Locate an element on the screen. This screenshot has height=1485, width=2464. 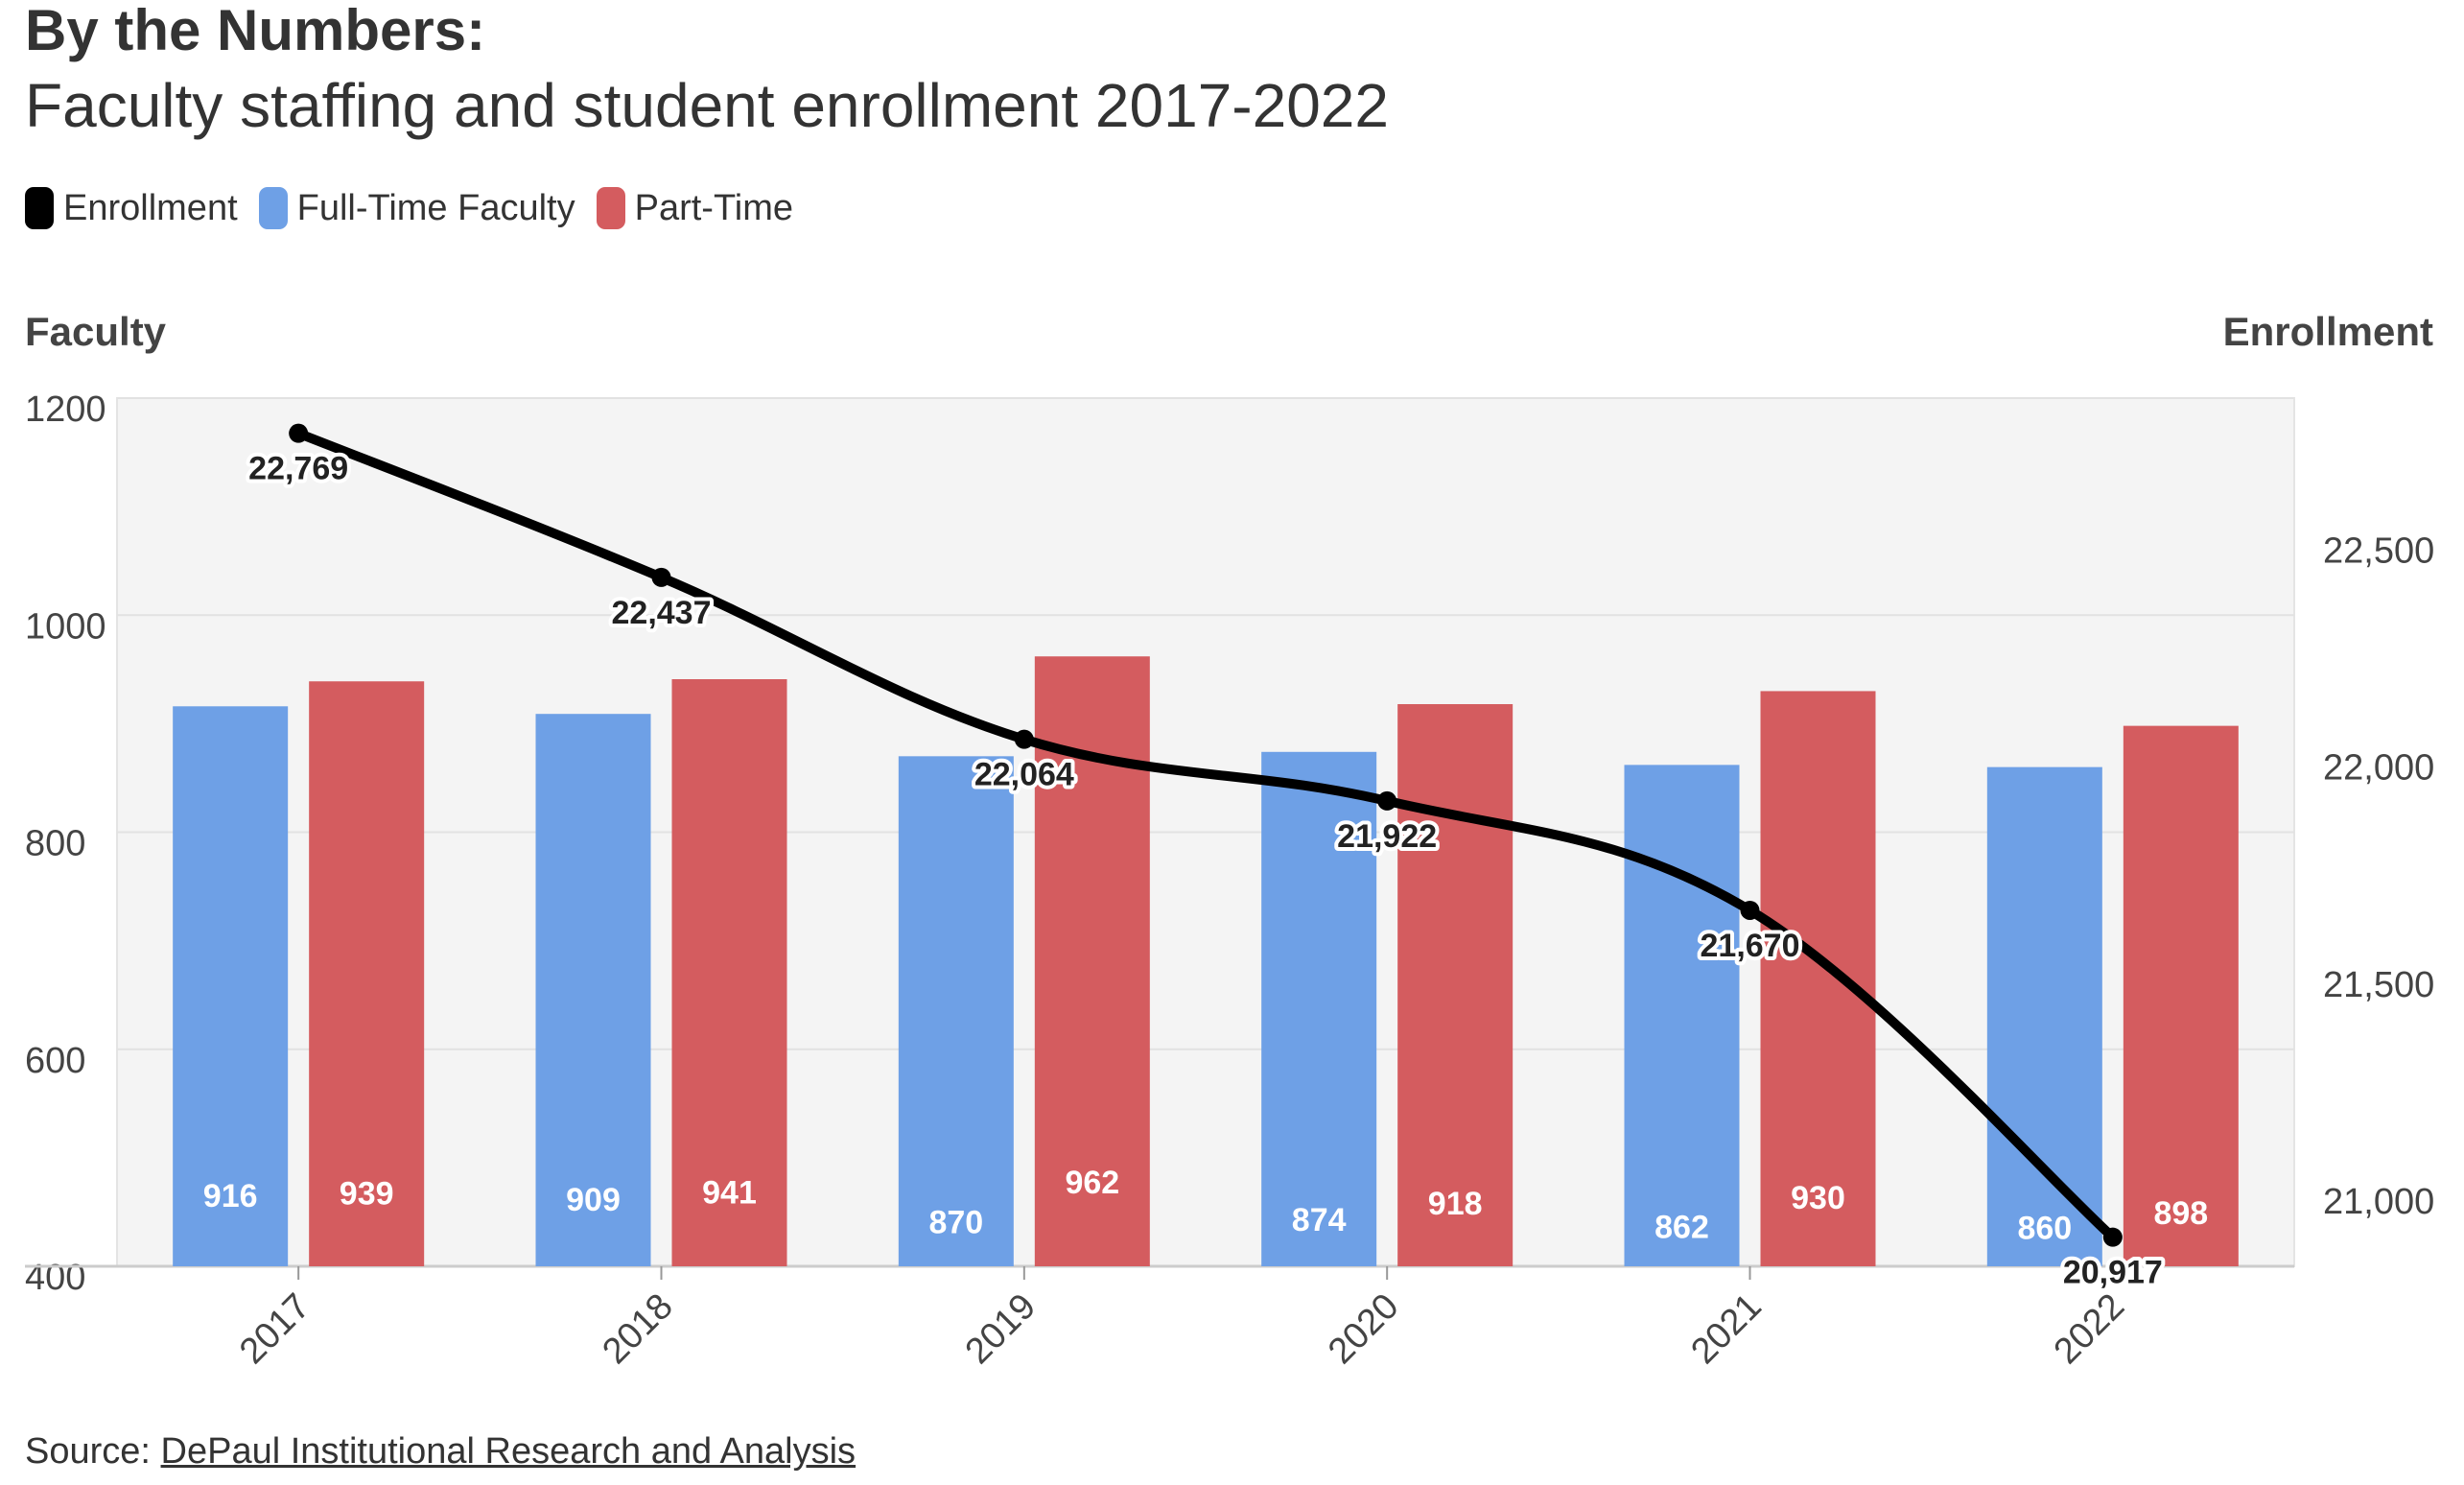
enrollment-point-2021 is located at coordinates (1750, 910).